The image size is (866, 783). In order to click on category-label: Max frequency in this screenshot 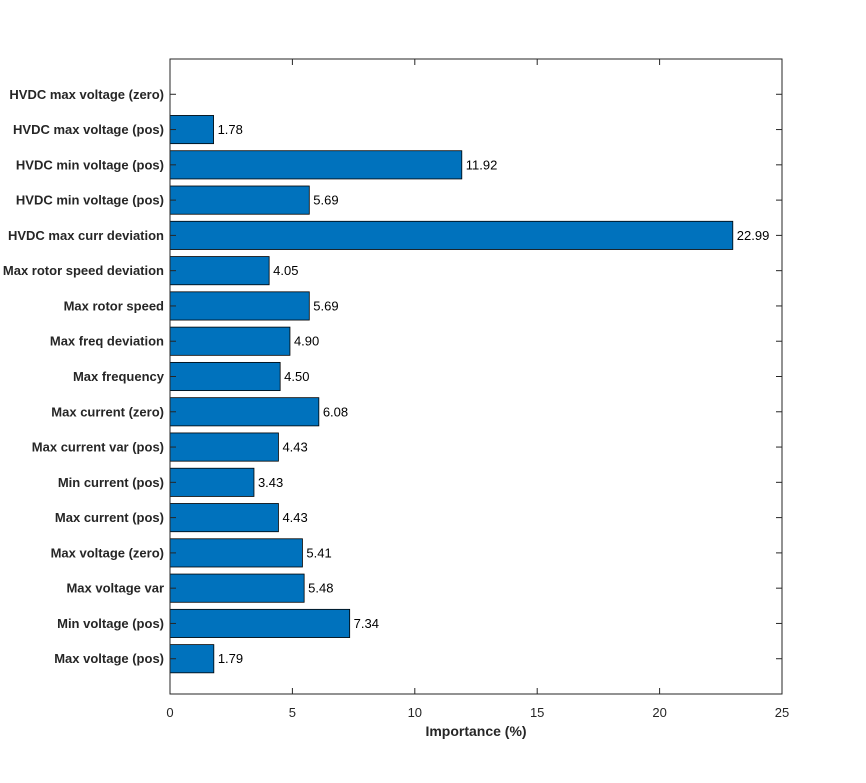, I will do `click(119, 376)`.